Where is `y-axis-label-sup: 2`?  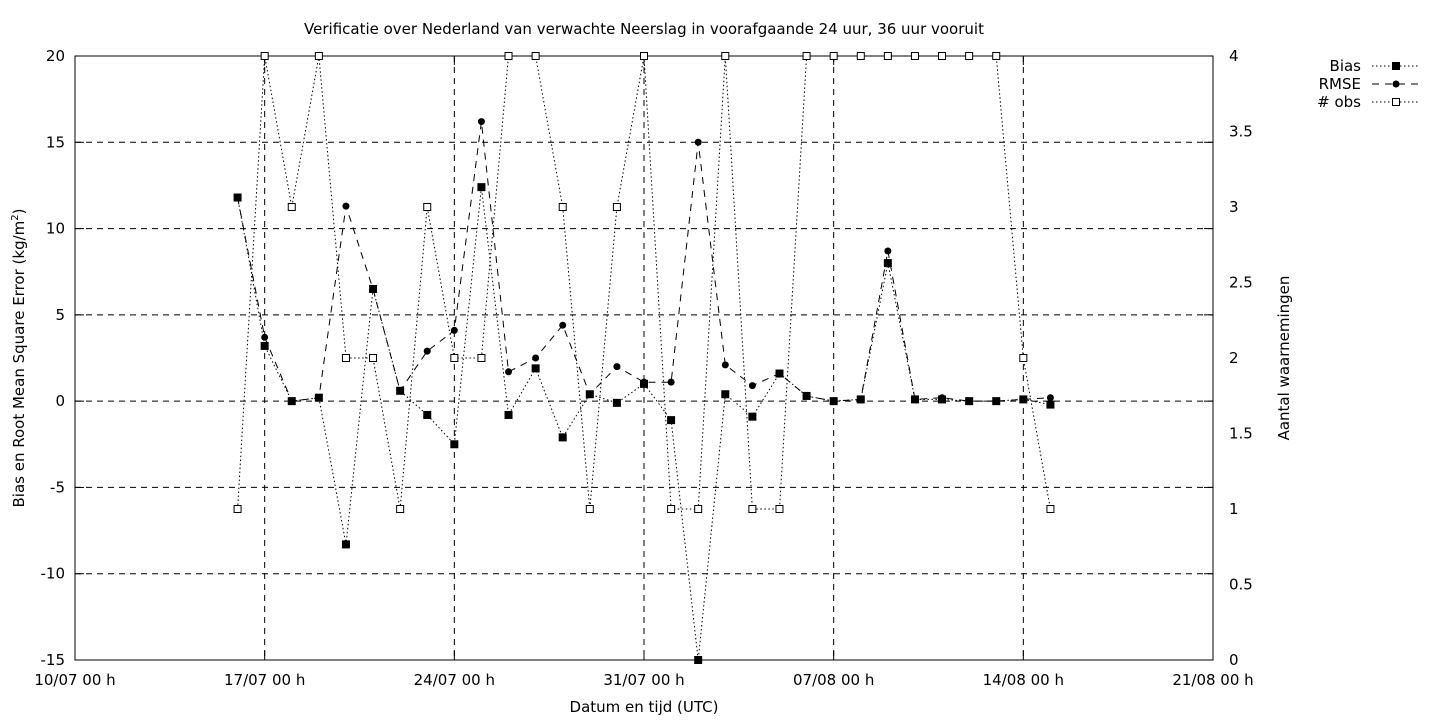 y-axis-label-sup: 2 is located at coordinates (15, 217).